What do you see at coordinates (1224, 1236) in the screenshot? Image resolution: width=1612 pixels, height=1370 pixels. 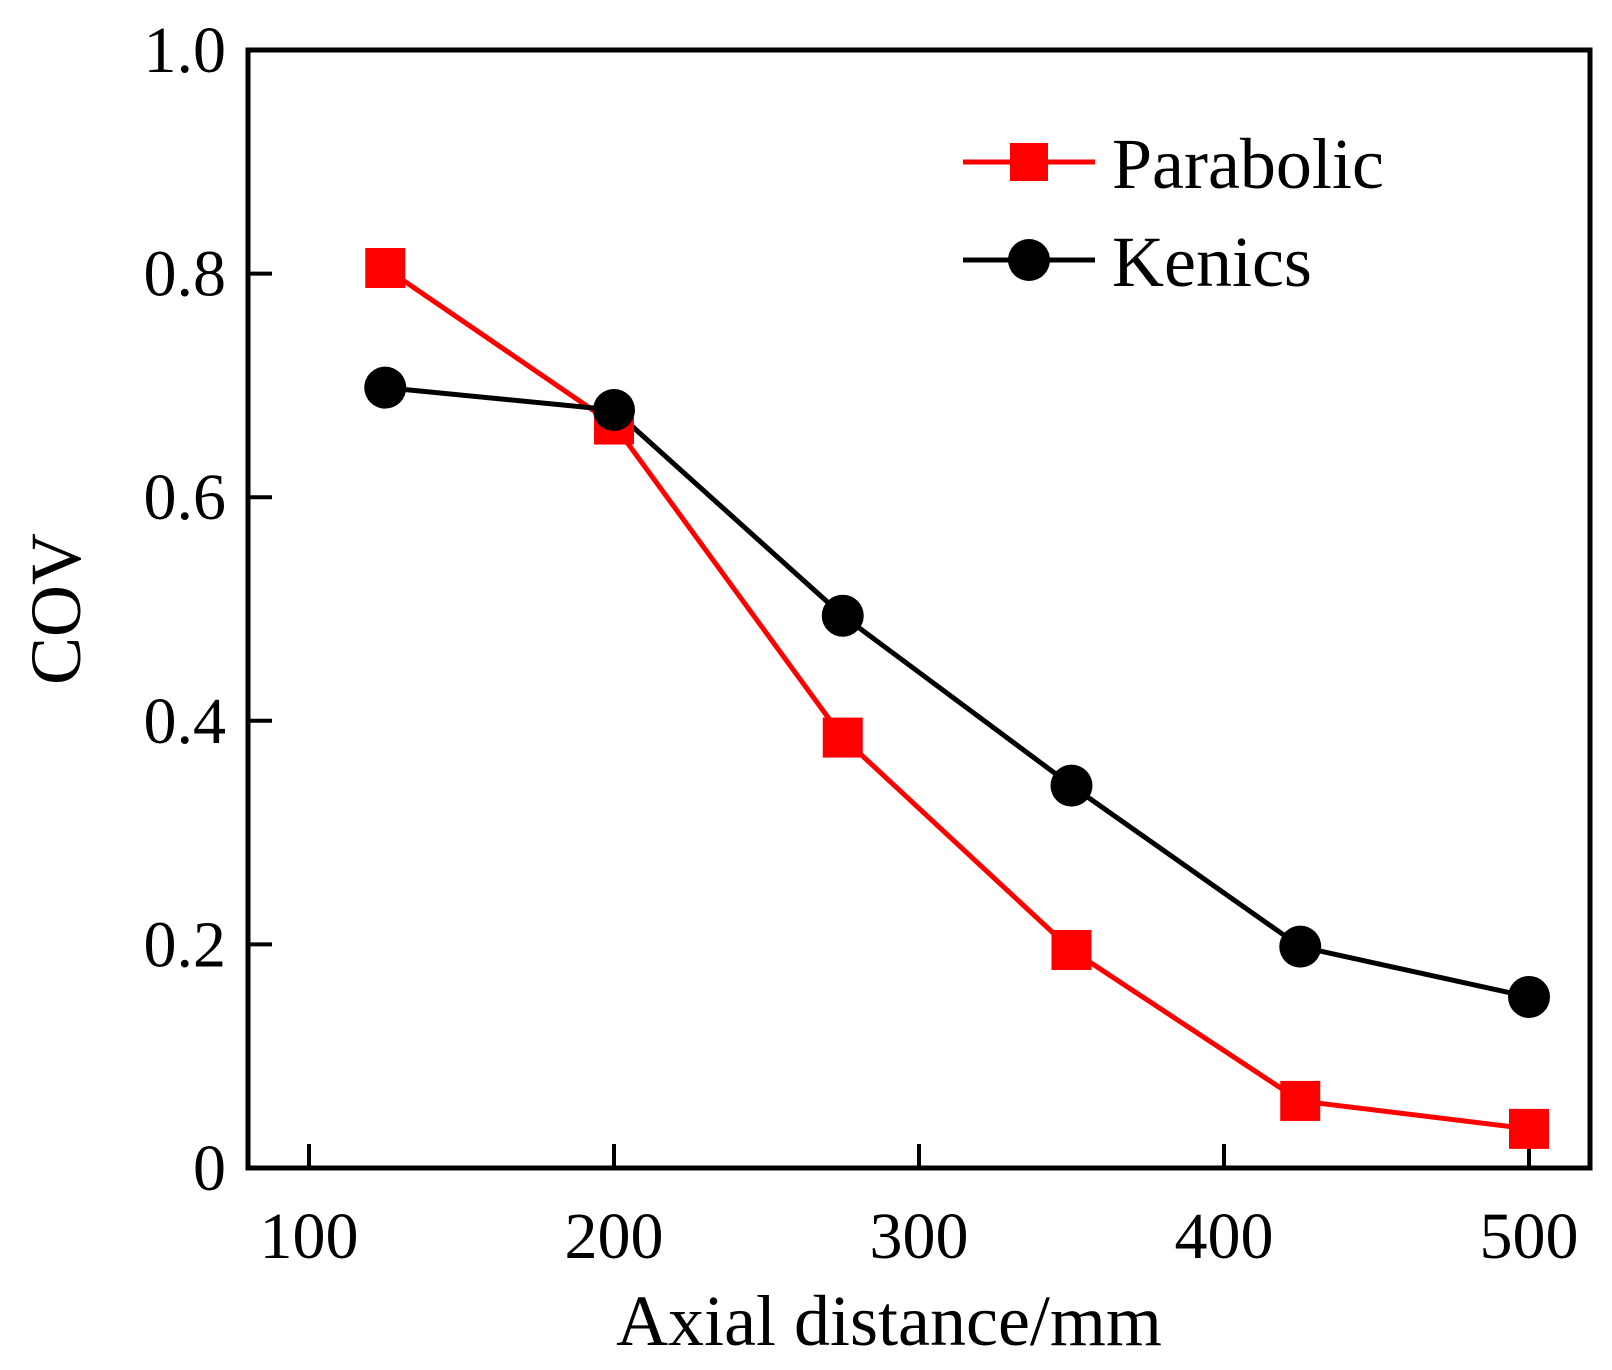 I see `x-tick-label: 400` at bounding box center [1224, 1236].